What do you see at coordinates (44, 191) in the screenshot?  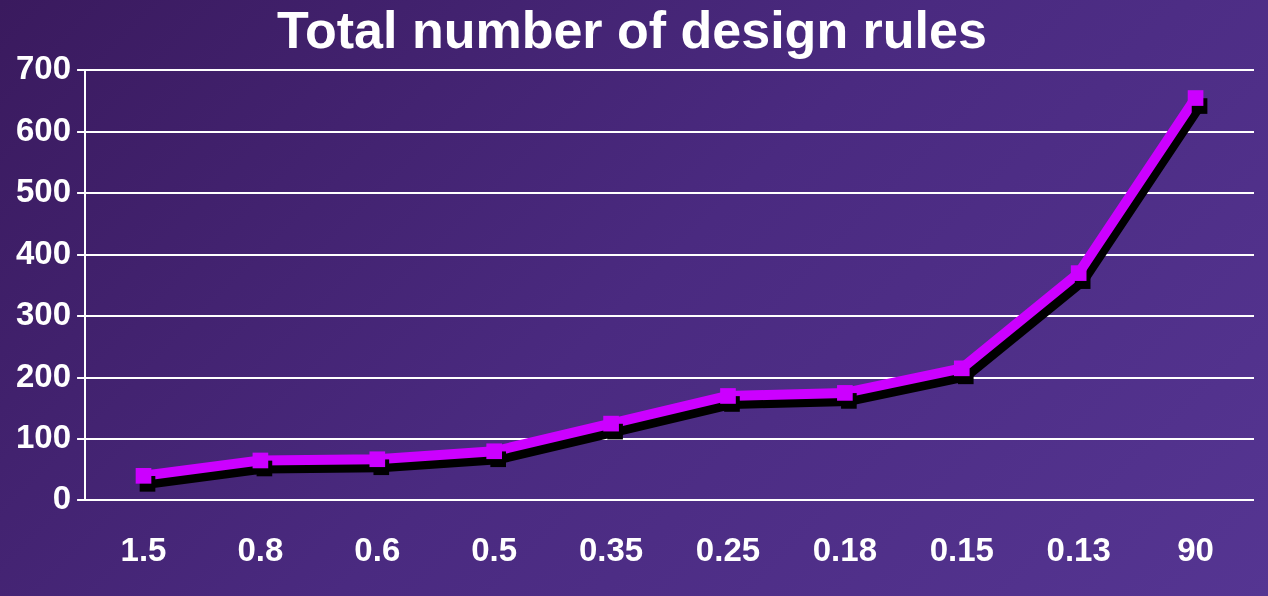 I see `y-tick-label: 500` at bounding box center [44, 191].